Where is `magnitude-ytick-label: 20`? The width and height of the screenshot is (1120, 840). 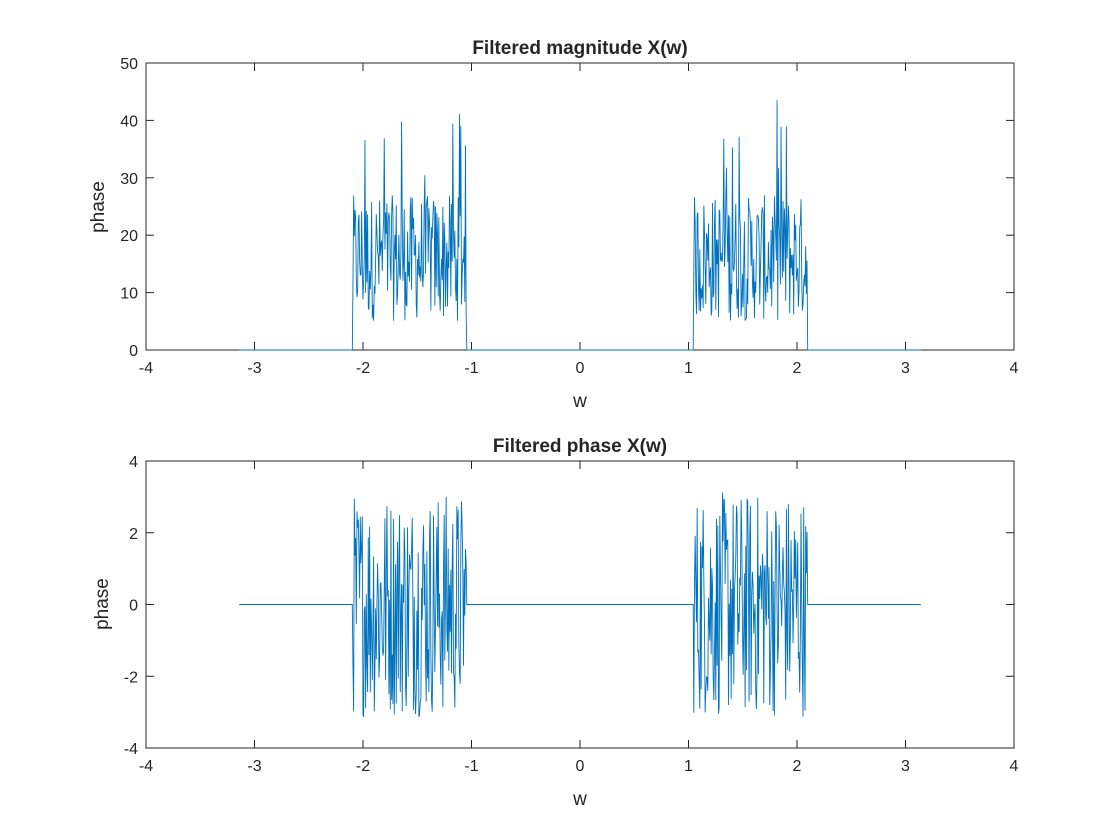
magnitude-ytick-label: 20 is located at coordinates (129, 236).